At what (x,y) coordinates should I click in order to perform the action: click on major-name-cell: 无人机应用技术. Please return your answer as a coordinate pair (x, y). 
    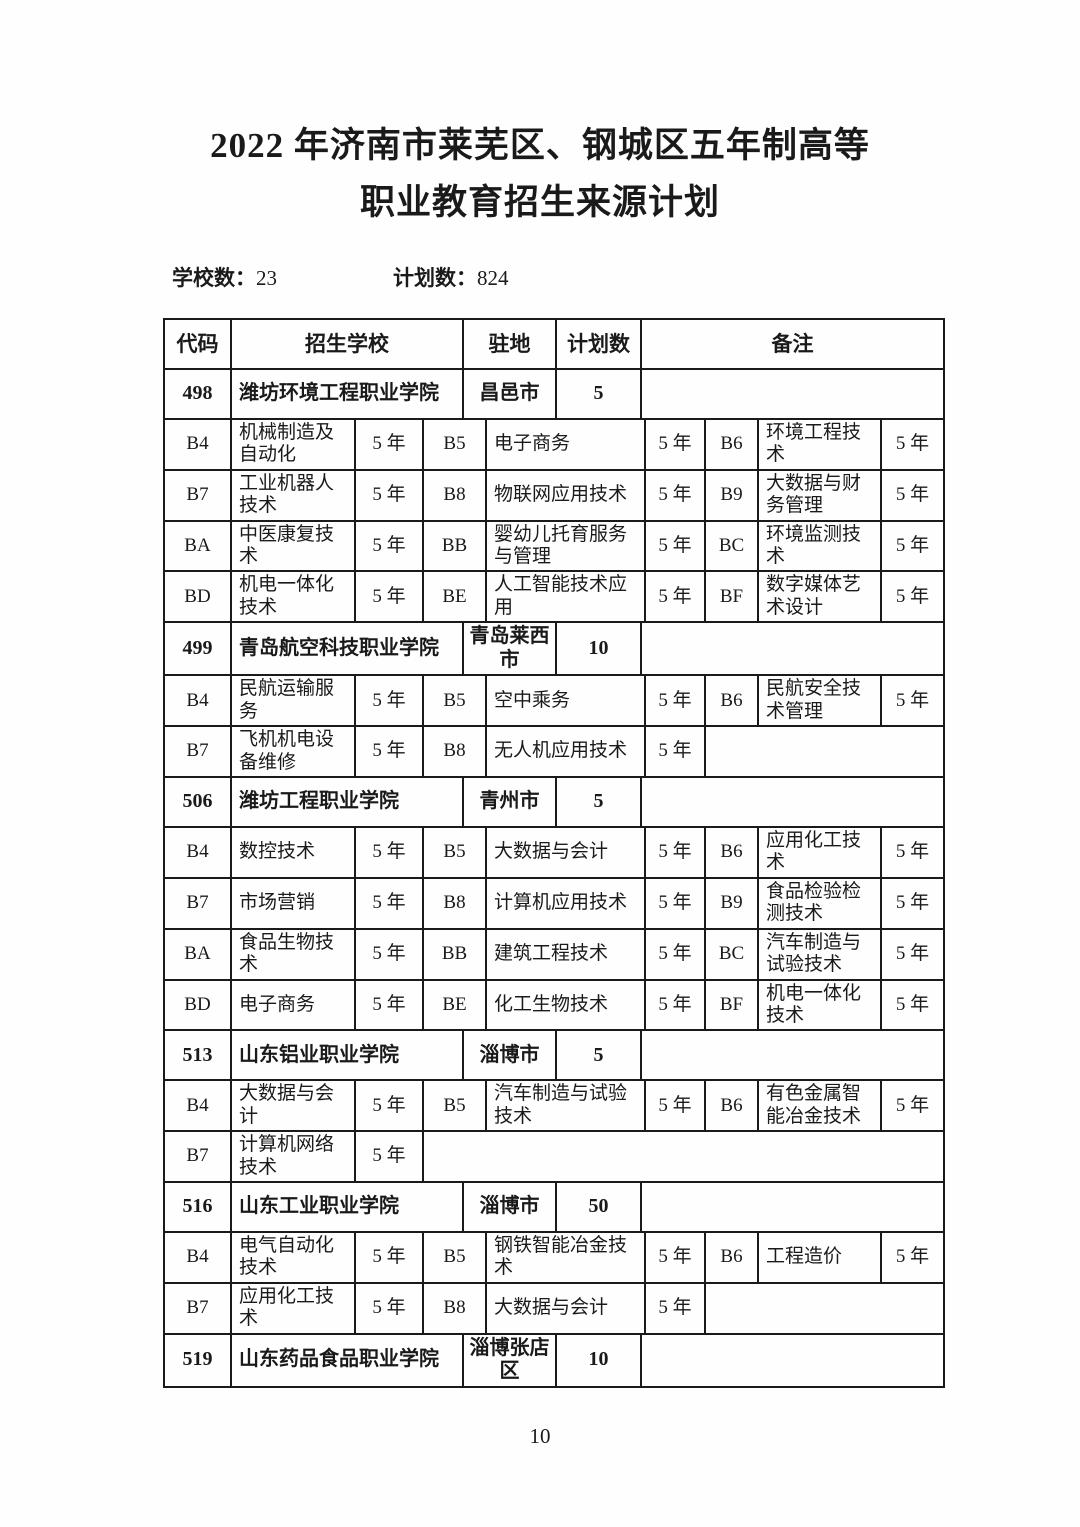
    Looking at the image, I should click on (564, 752).